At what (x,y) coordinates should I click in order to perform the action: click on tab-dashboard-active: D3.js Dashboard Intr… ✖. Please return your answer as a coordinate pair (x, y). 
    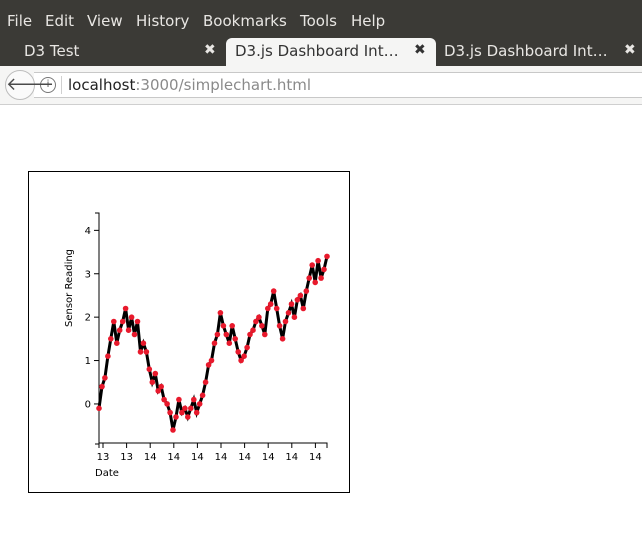
    Looking at the image, I should click on (331, 52).